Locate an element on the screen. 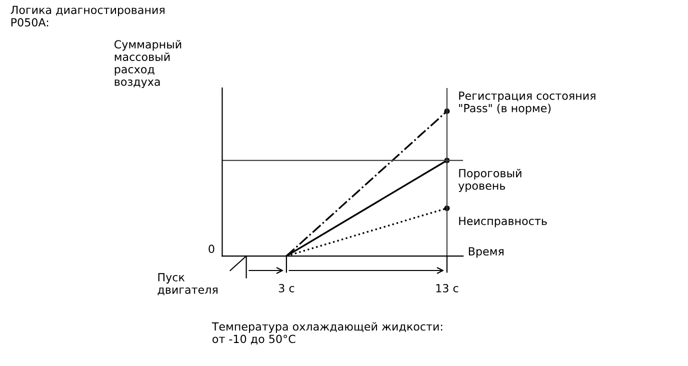 The height and width of the screenshot is (366, 688). series-label: Регистрация состояния "Pass" (в норме) is located at coordinates (527, 103).